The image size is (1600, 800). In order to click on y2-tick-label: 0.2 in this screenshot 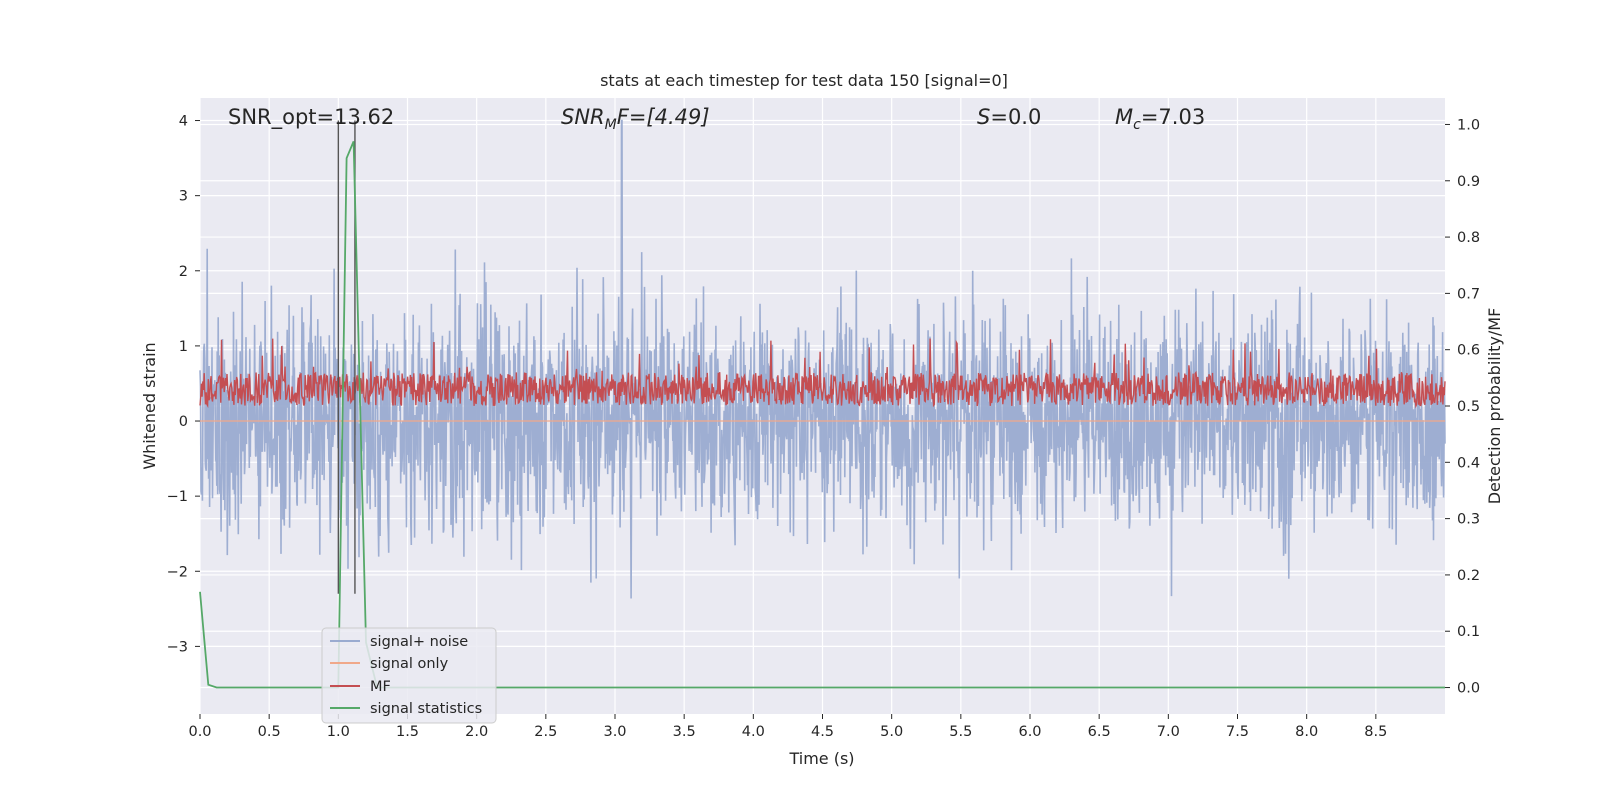, I will do `click(1468, 576)`.